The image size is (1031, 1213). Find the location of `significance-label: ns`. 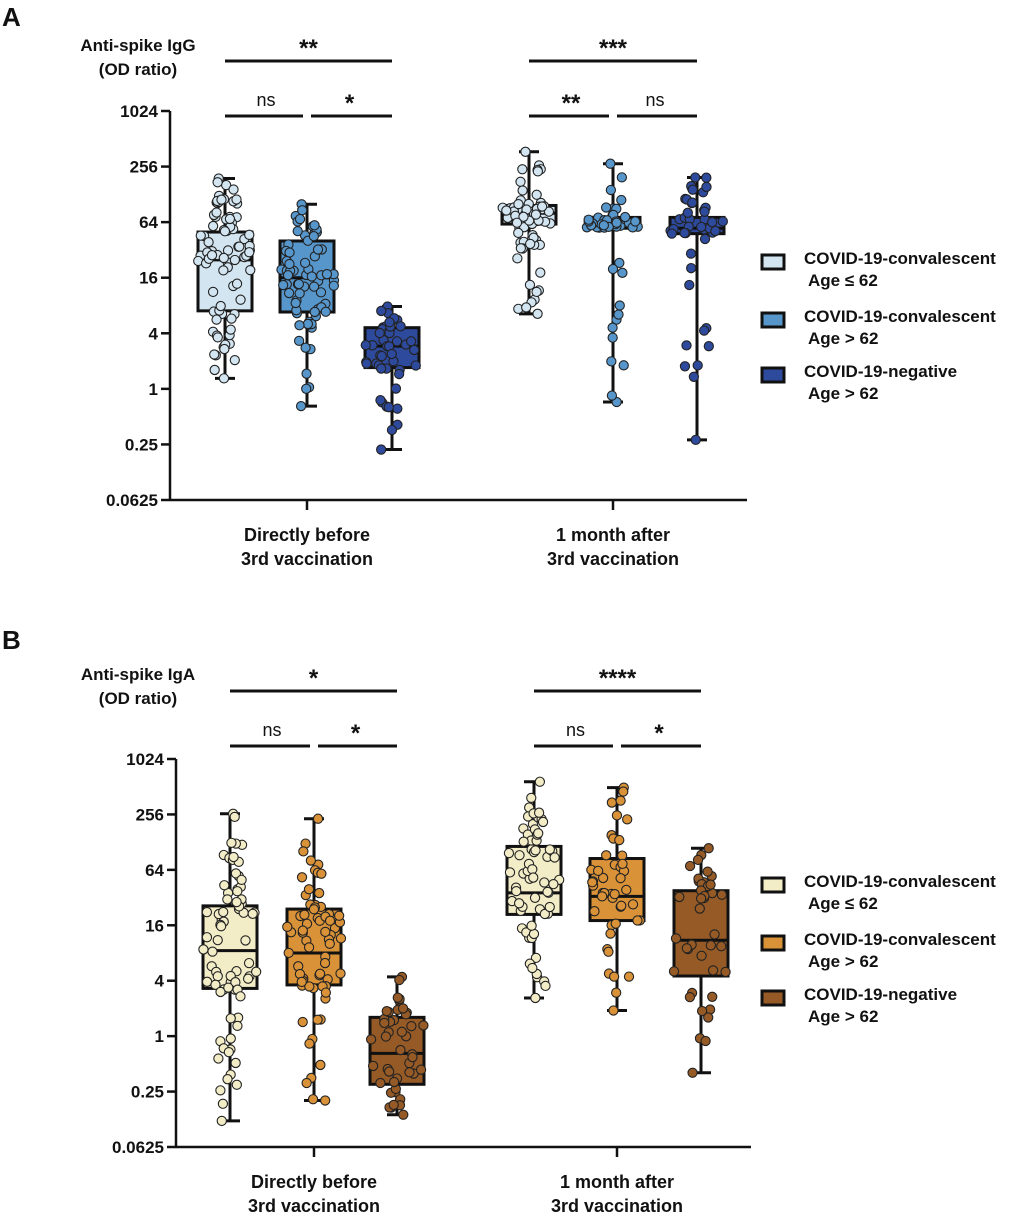

significance-label: ns is located at coordinates (575, 730).